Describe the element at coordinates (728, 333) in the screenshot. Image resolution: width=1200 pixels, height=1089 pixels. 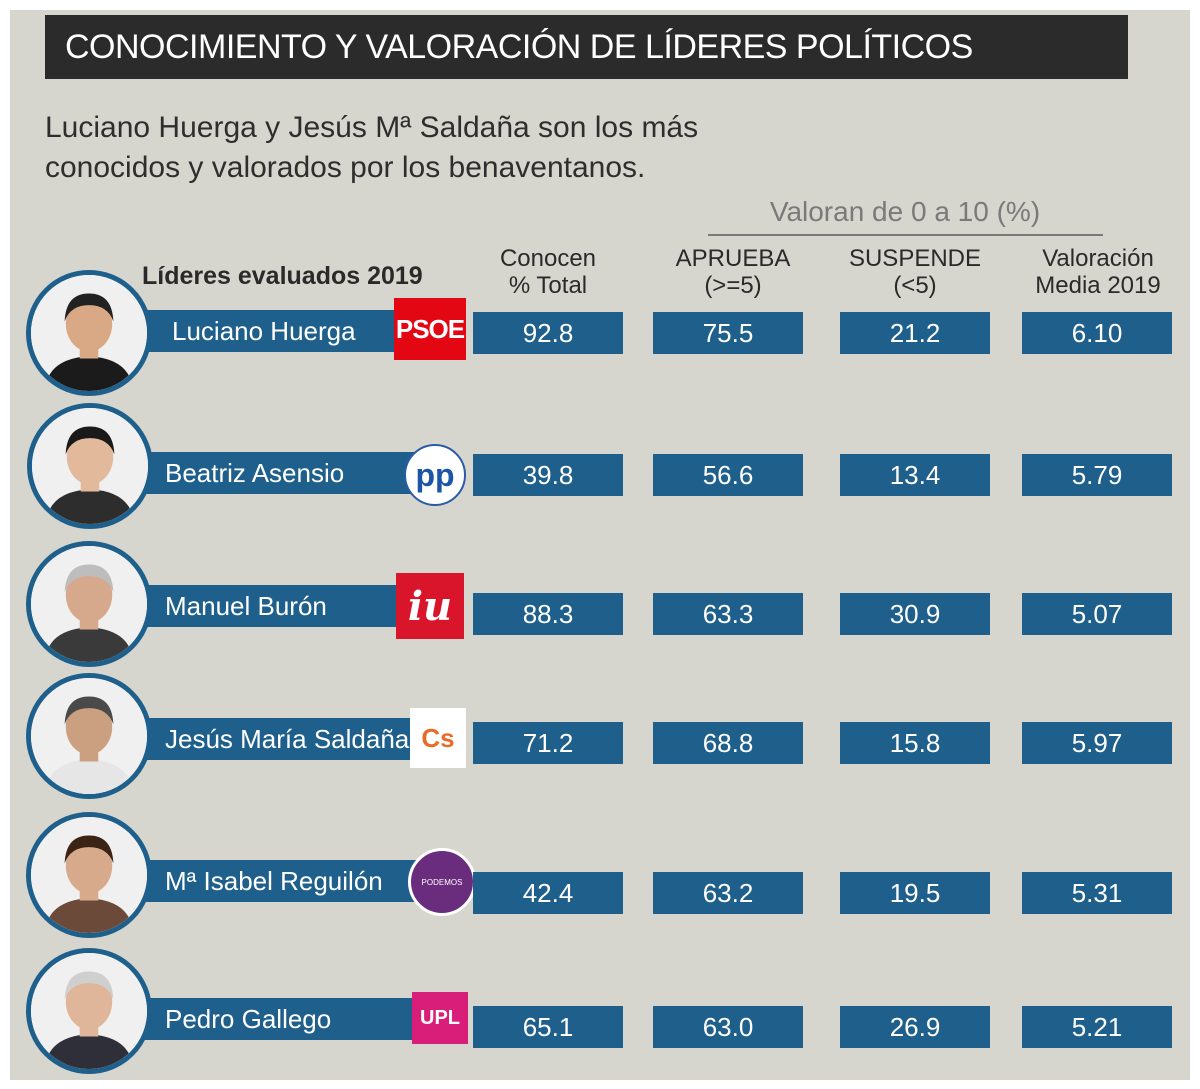
I see `value-cell: 75.5` at that location.